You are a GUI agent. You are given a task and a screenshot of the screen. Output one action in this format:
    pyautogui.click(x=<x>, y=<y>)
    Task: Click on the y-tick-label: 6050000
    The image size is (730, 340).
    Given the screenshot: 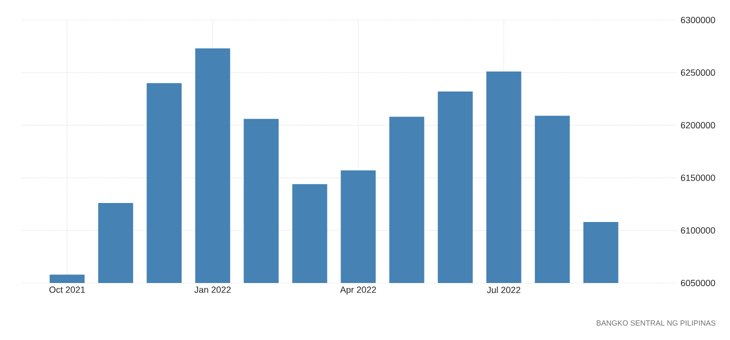 What is the action you would take?
    pyautogui.click(x=698, y=283)
    